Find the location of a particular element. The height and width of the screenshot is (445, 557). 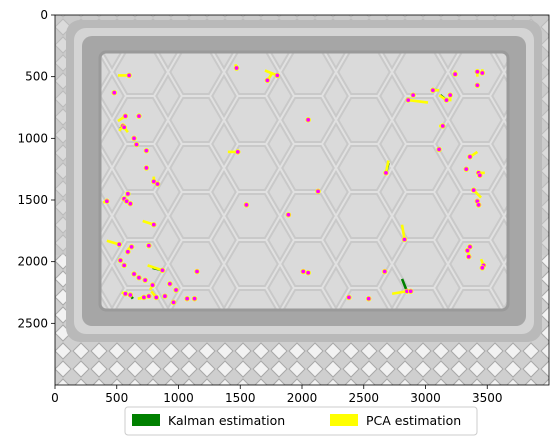

y-axis: 0 500 1000 1500 2000 2500 is located at coordinates (36, 169).